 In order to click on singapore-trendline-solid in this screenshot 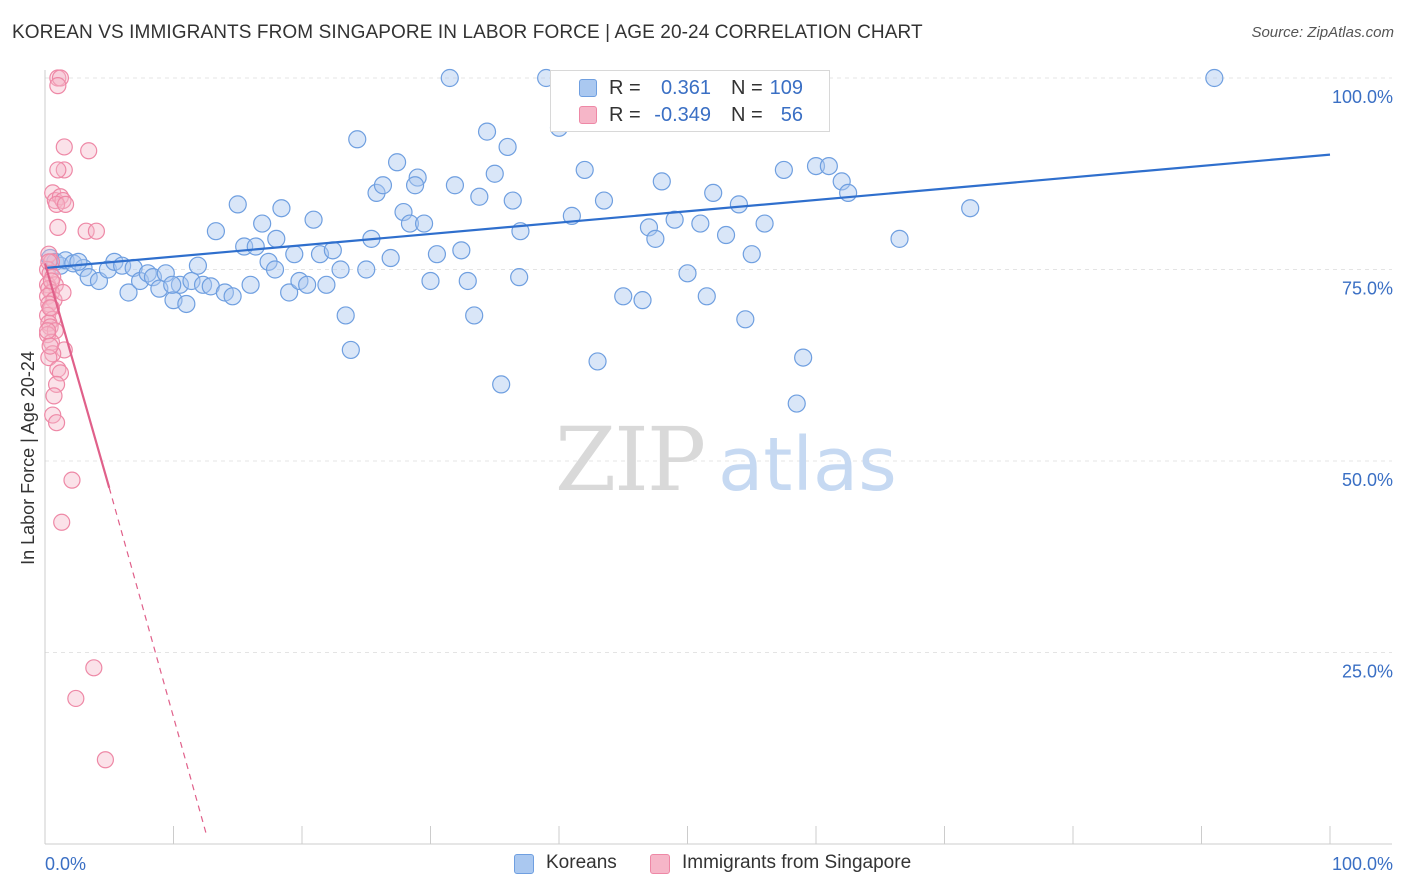, I will do `click(77, 376)`.